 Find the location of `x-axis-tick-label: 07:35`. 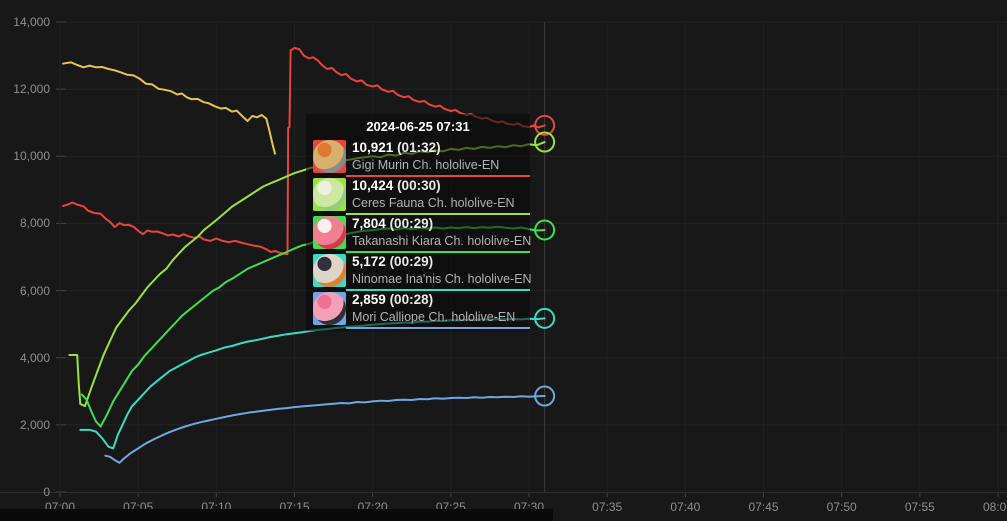

x-axis-tick-label: 07:35 is located at coordinates (607, 507).